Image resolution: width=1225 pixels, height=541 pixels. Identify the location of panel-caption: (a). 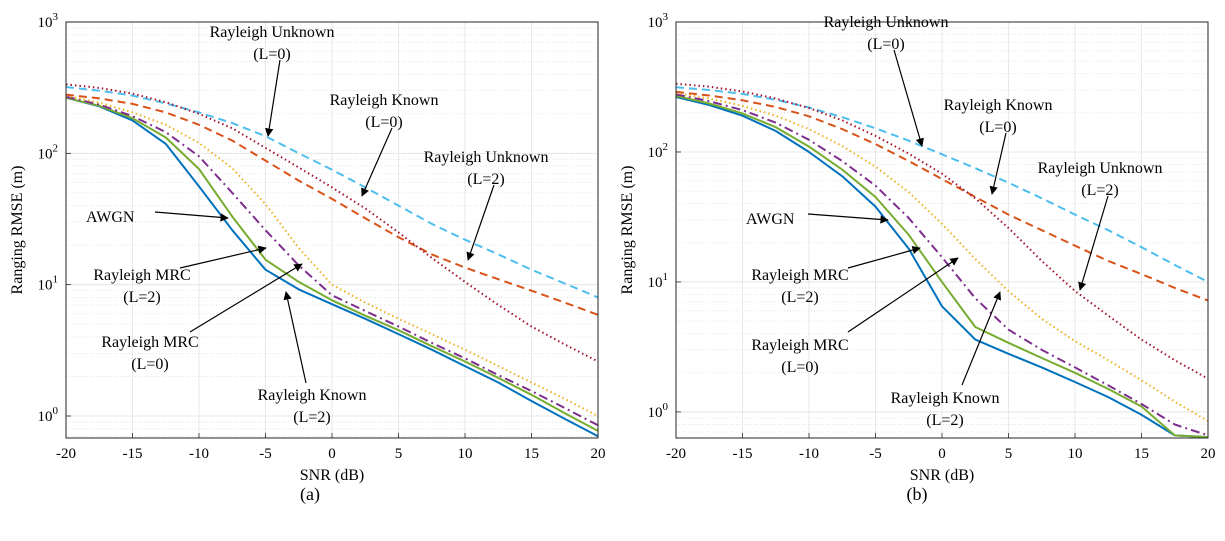
(310, 494).